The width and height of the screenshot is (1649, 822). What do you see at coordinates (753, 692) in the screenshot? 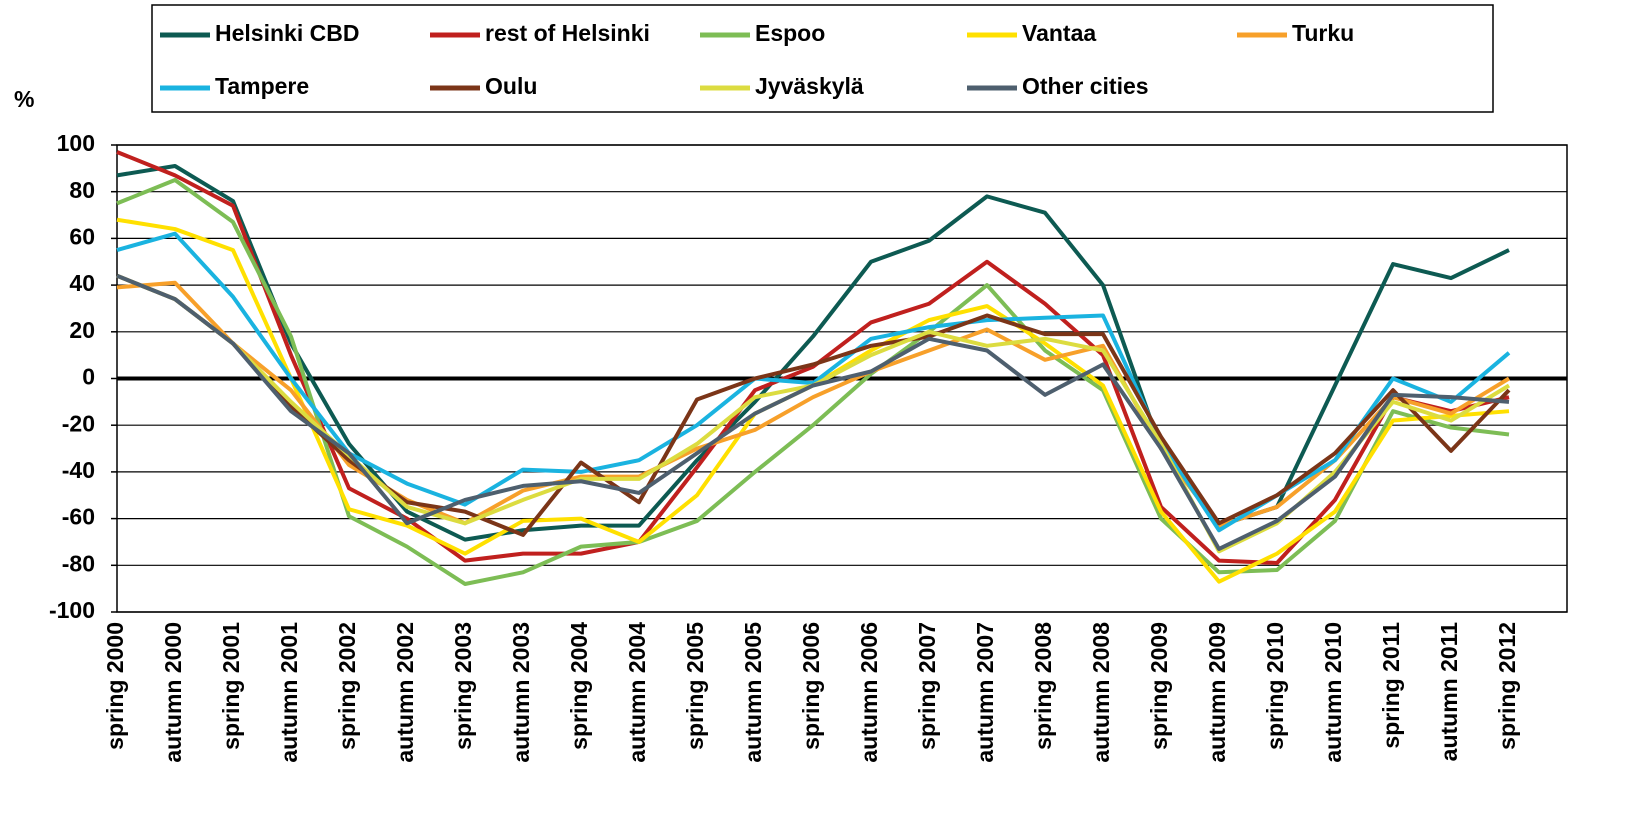
I see `x-tick-label: autumn 2005` at bounding box center [753, 692].